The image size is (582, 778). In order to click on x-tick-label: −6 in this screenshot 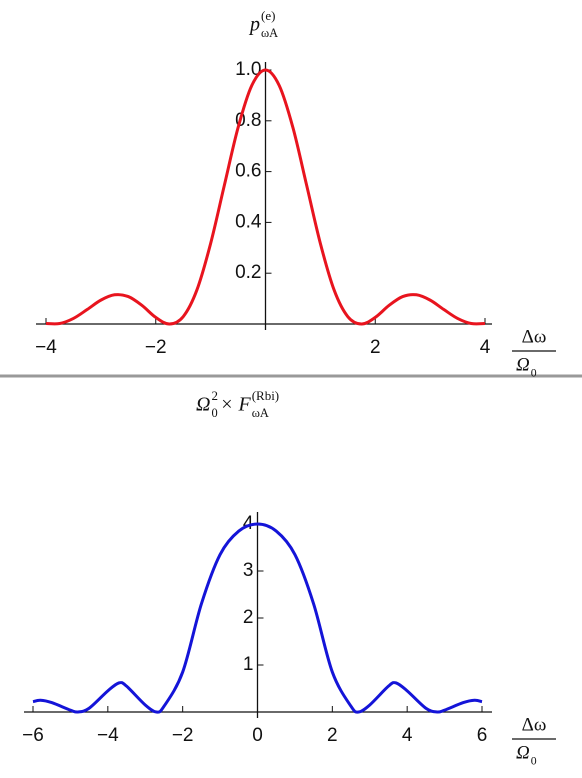, I will do `click(33, 735)`.